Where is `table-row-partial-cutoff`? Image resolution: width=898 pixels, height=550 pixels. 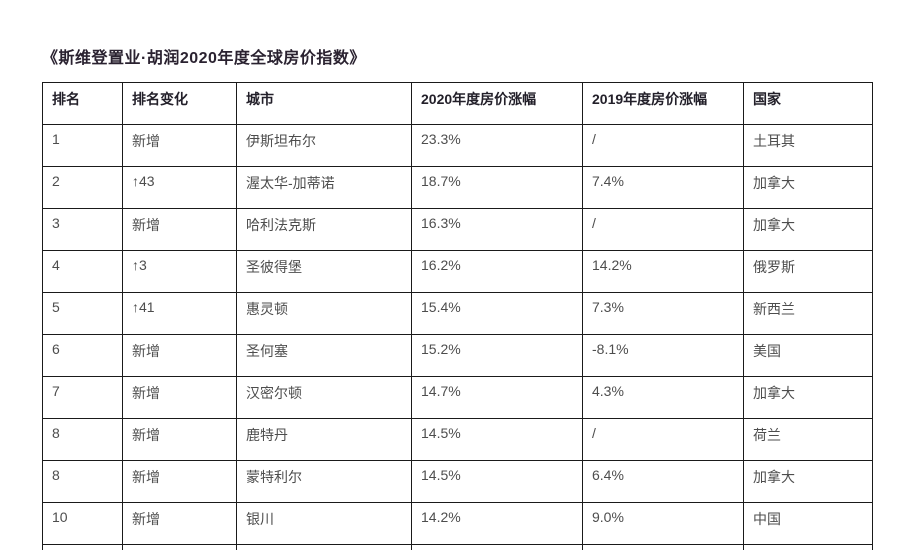 table-row-partial-cutoff is located at coordinates (457, 547).